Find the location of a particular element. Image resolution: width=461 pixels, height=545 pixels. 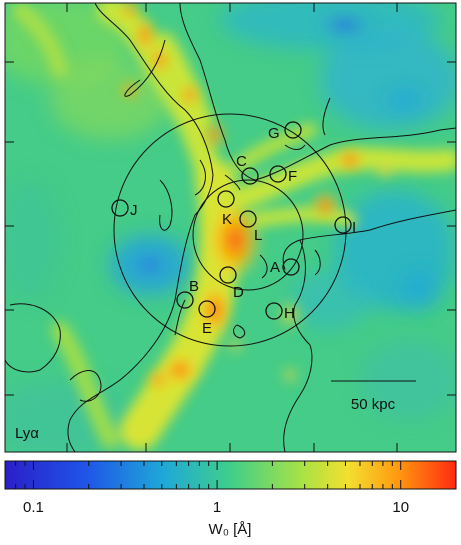

inner-circle is located at coordinates (248, 235).